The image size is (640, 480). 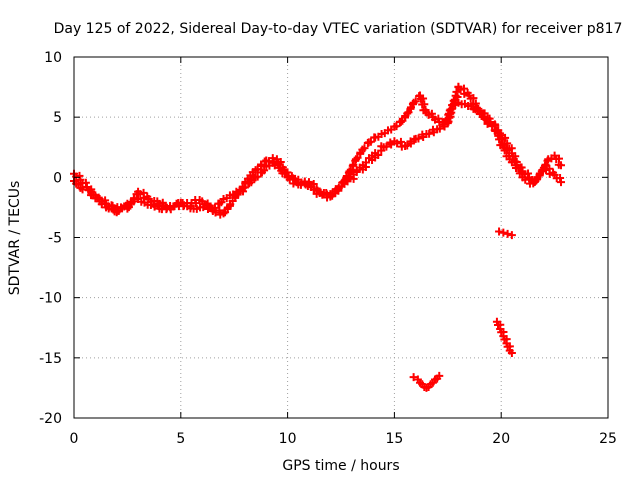 What do you see at coordinates (57, 118) in the screenshot?
I see `y-tick-label: 5` at bounding box center [57, 118].